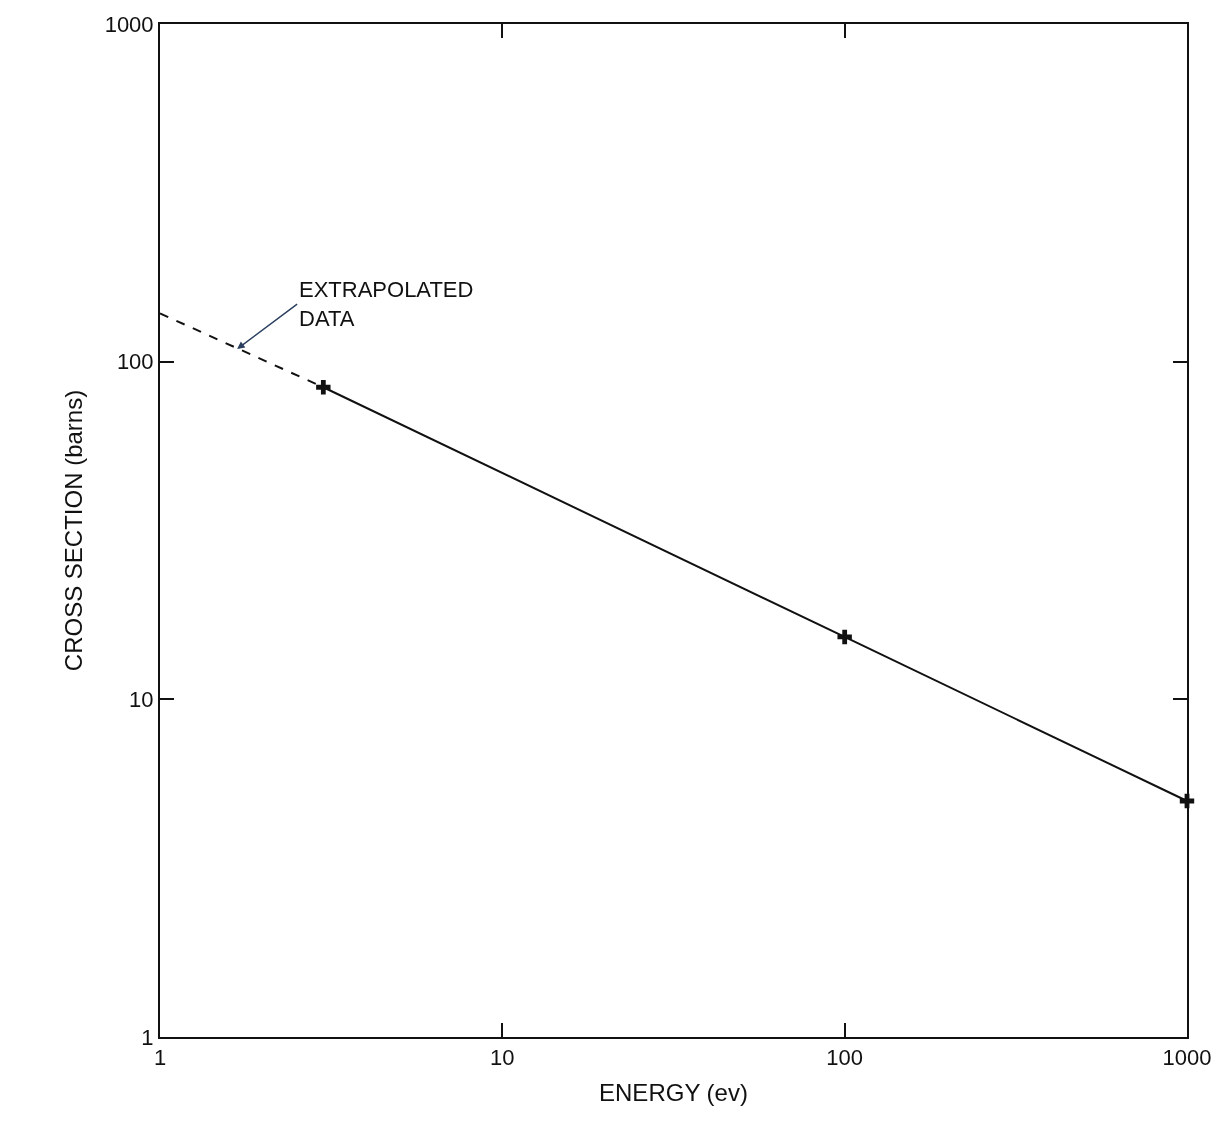 The width and height of the screenshot is (1232, 1141). I want to click on y-tick-label: 1000, so click(129, 24).